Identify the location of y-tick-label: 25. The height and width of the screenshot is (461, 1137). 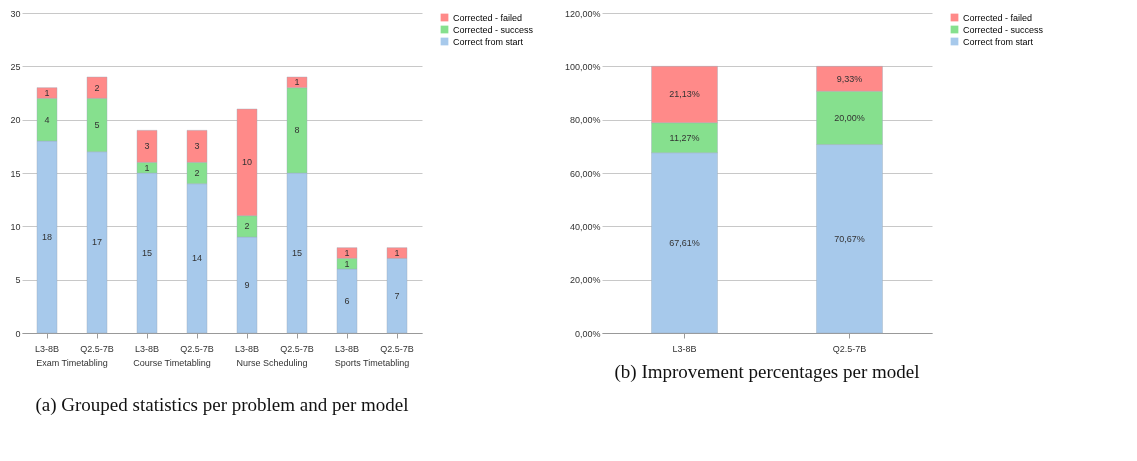
(15, 66).